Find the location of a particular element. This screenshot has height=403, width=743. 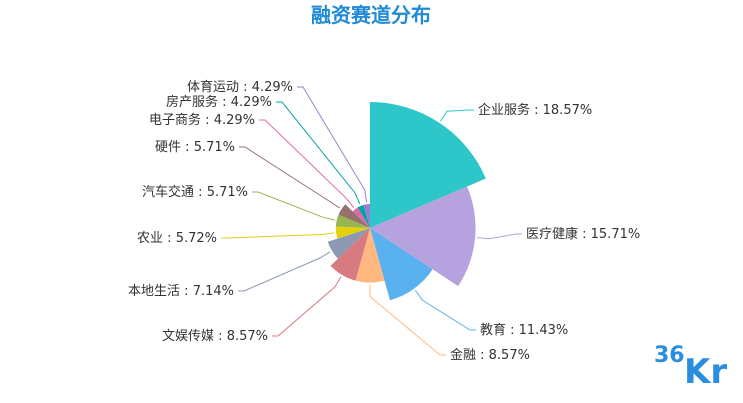

slice-label: 企业服务 : 18.57% is located at coordinates (535, 110).